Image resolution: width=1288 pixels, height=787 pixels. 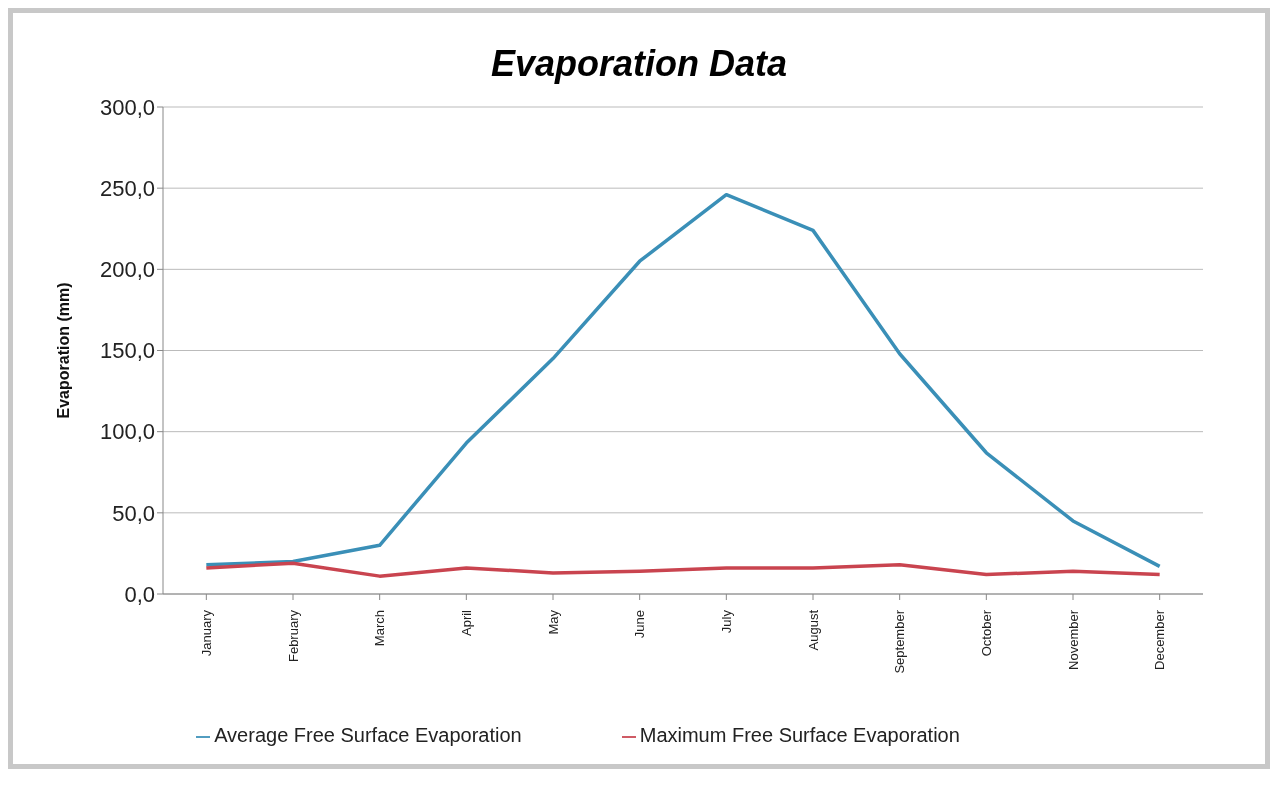 What do you see at coordinates (900, 641) in the screenshot?
I see `x-tick-label: September` at bounding box center [900, 641].